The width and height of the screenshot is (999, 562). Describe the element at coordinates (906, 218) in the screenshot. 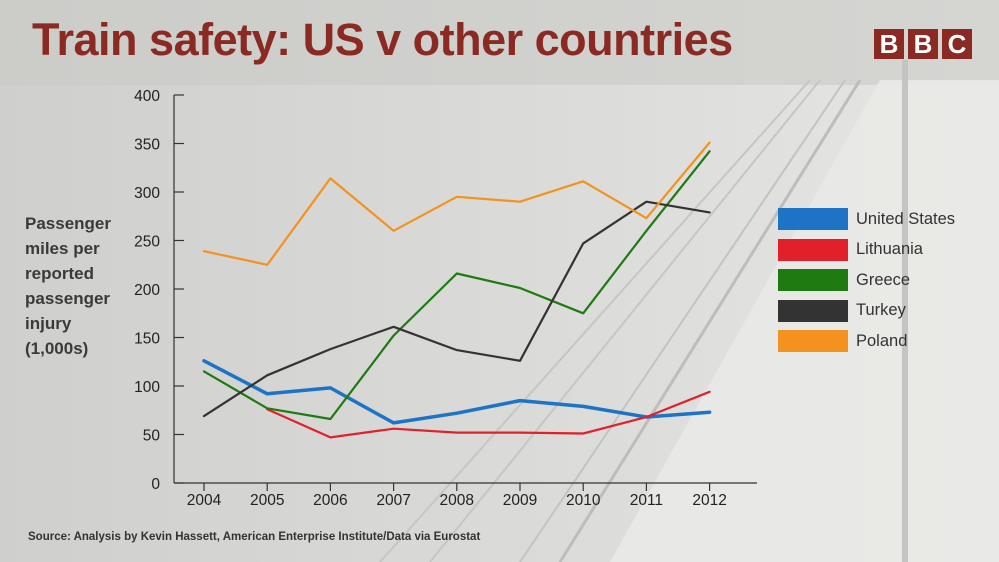

I see `legend-label: United States` at that location.